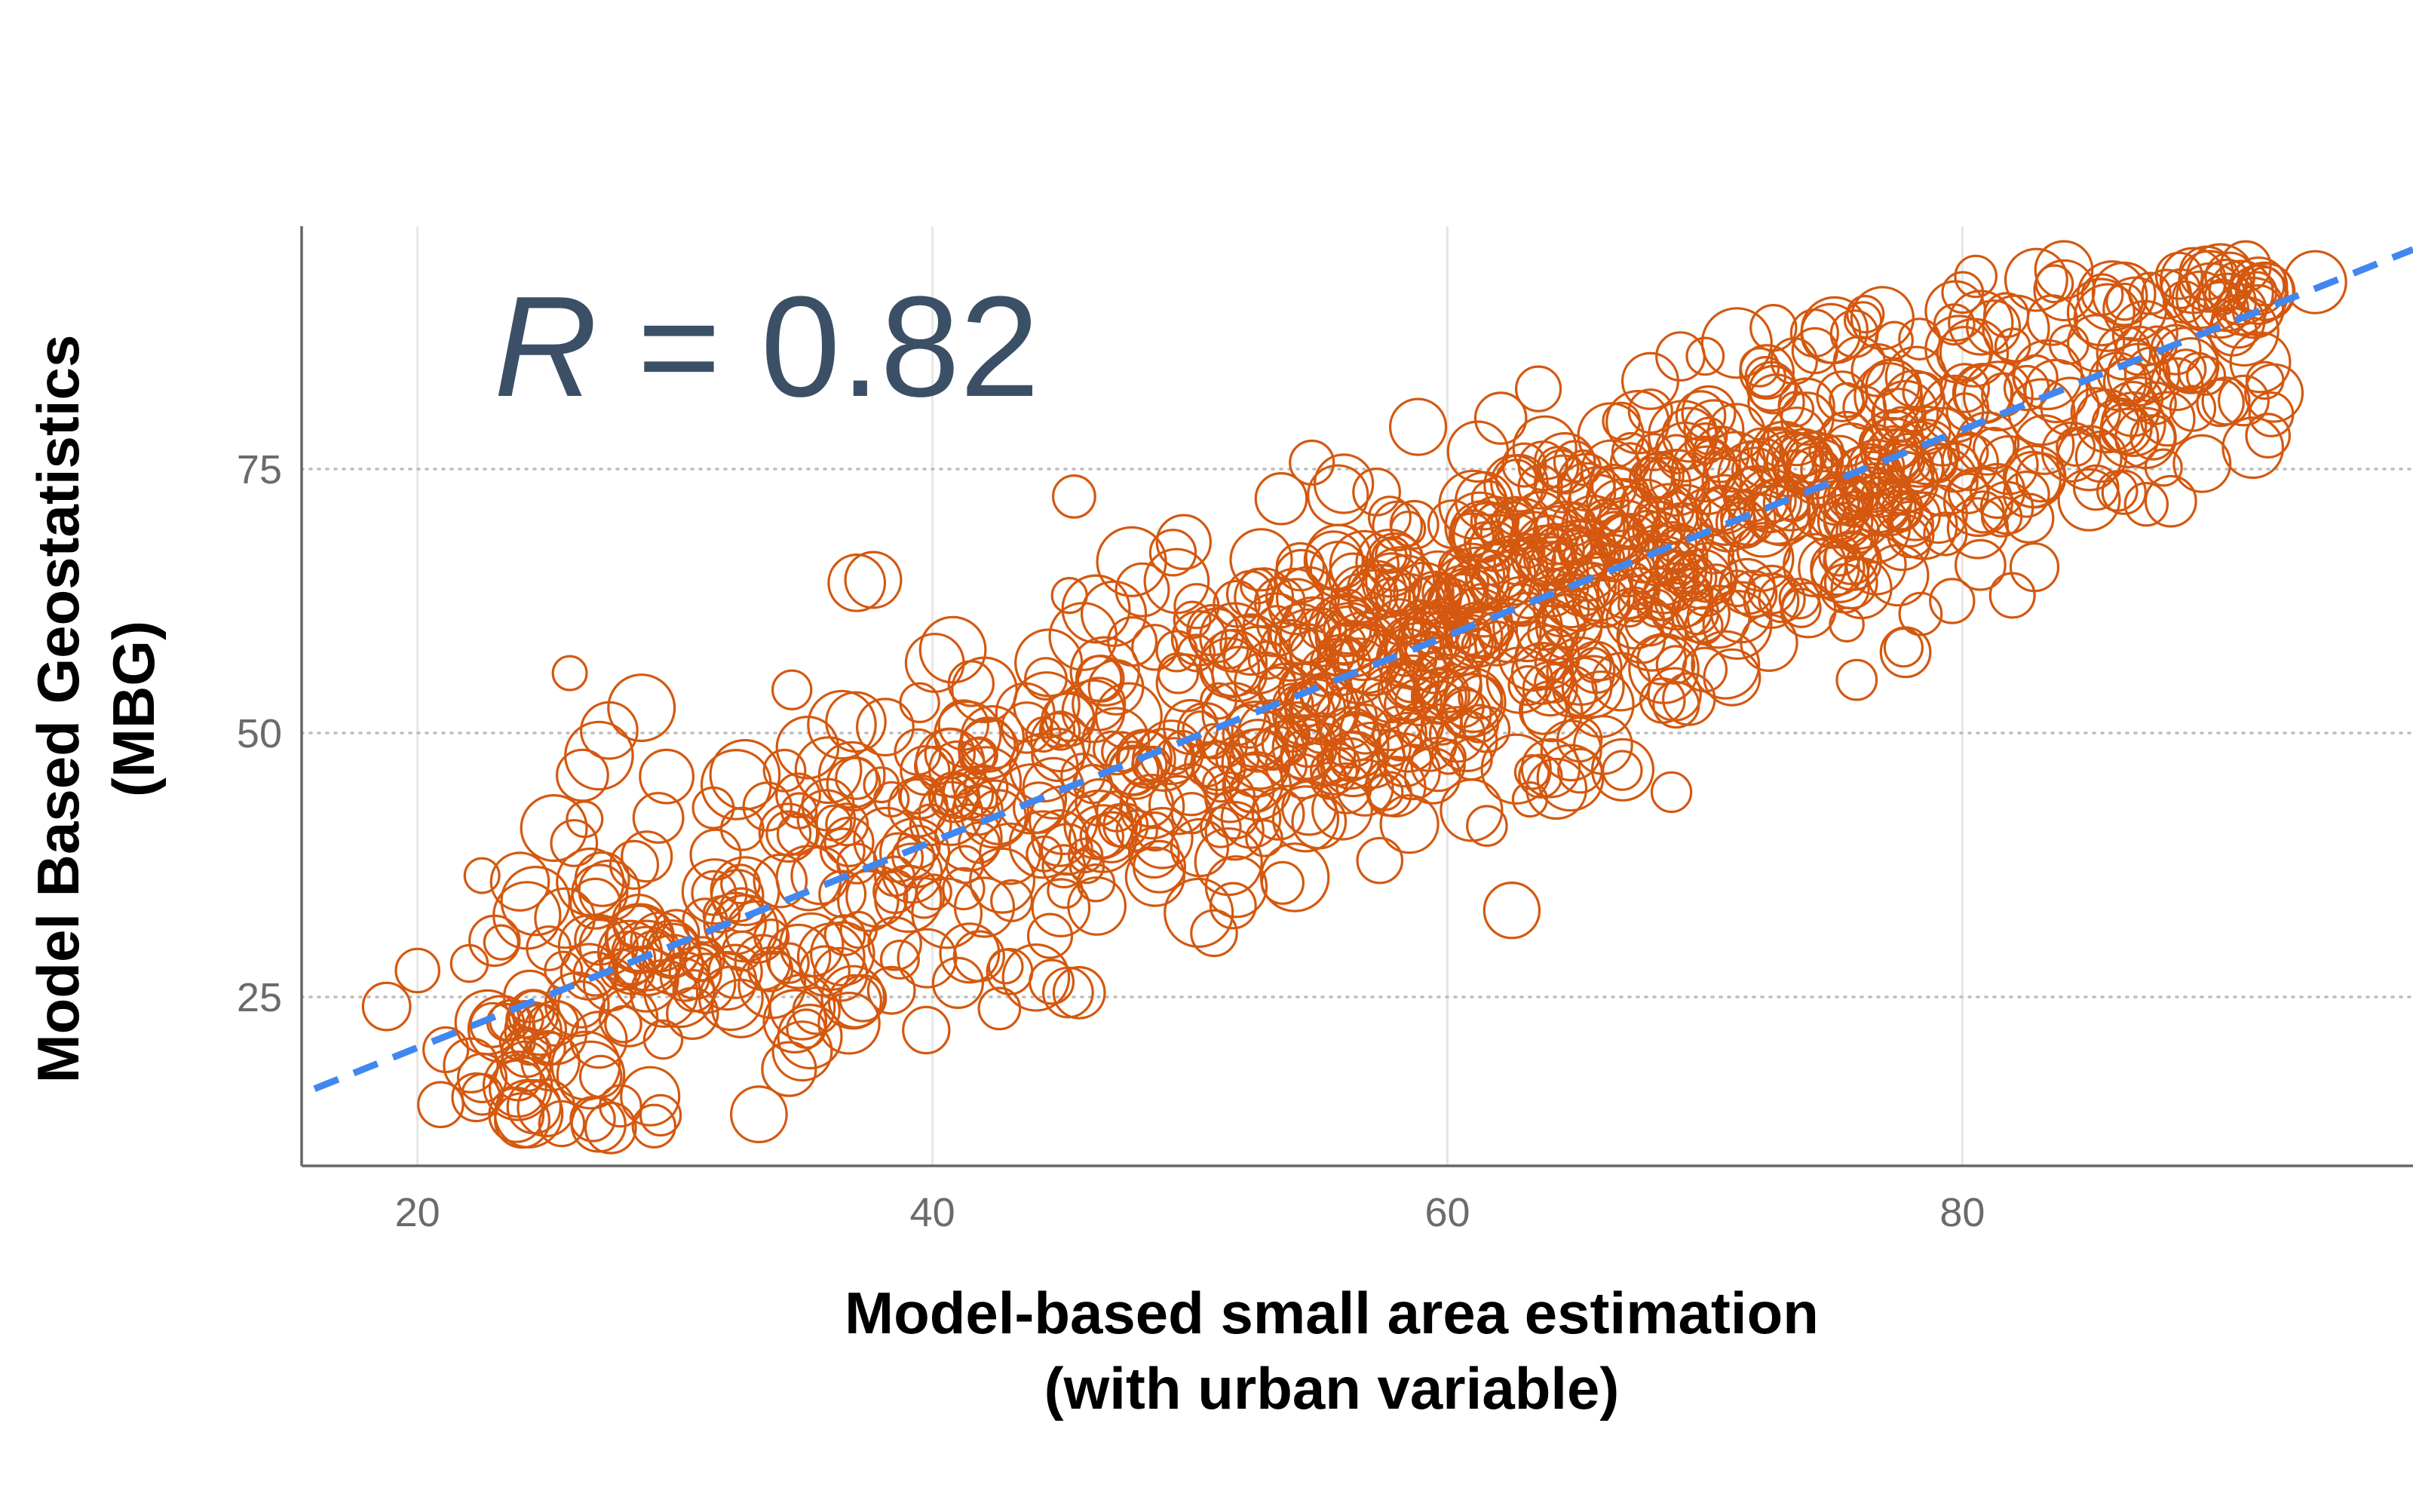 The image size is (2413, 1512). What do you see at coordinates (259, 997) in the screenshot?
I see `y-tick-label: 25` at bounding box center [259, 997].